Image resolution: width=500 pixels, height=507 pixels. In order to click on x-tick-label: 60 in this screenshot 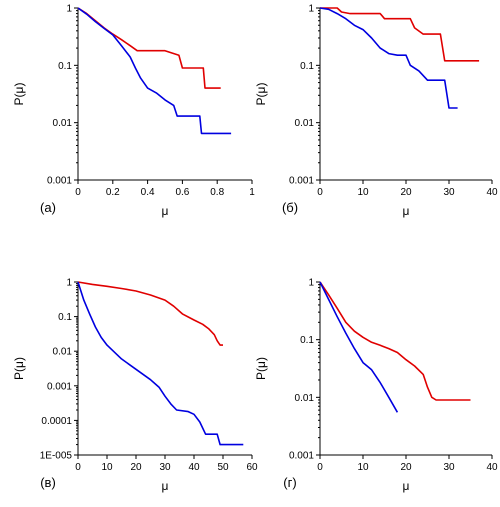, I will do `click(252, 467)`.